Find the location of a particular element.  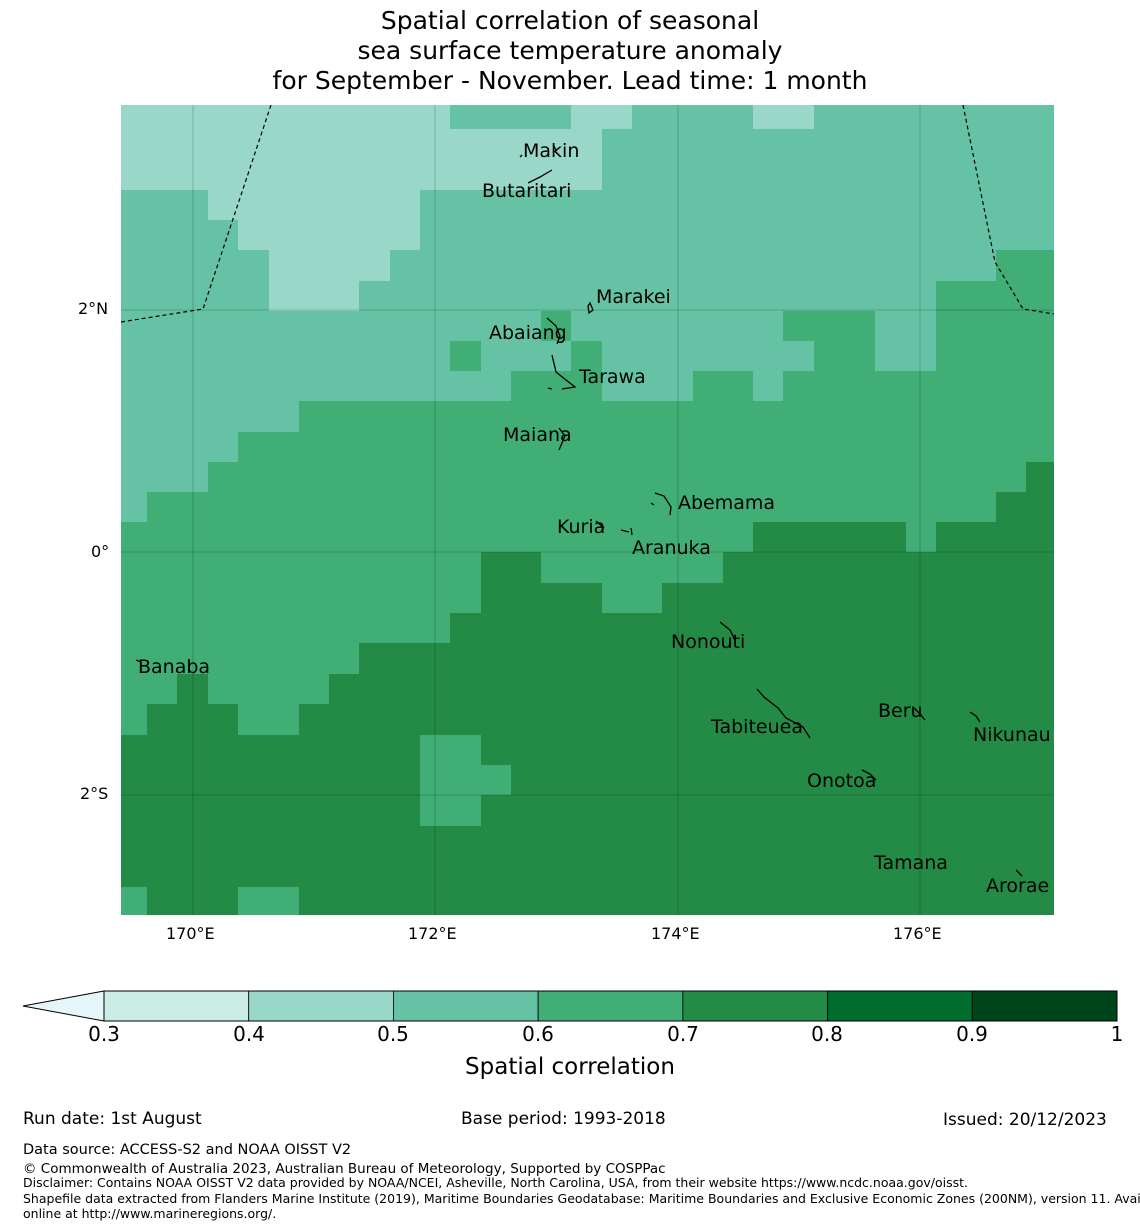

place-label-aranuka: Aranuka is located at coordinates (671, 548).